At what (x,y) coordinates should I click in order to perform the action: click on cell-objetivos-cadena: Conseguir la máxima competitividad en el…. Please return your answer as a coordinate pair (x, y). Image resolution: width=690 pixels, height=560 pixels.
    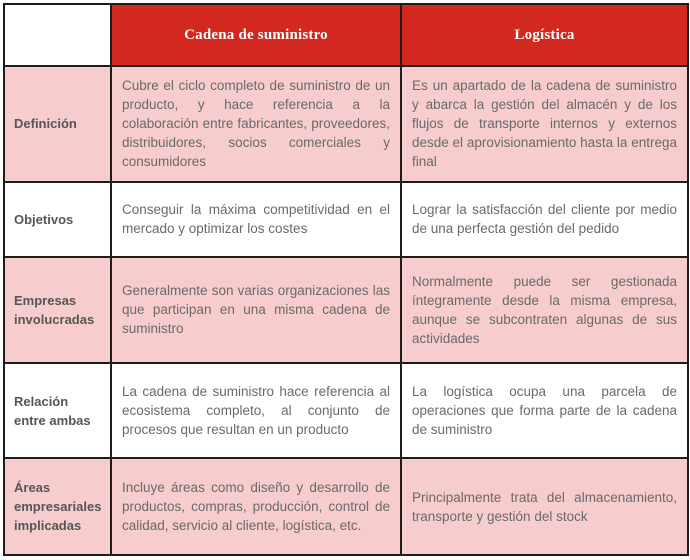
    Looking at the image, I should click on (256, 219).